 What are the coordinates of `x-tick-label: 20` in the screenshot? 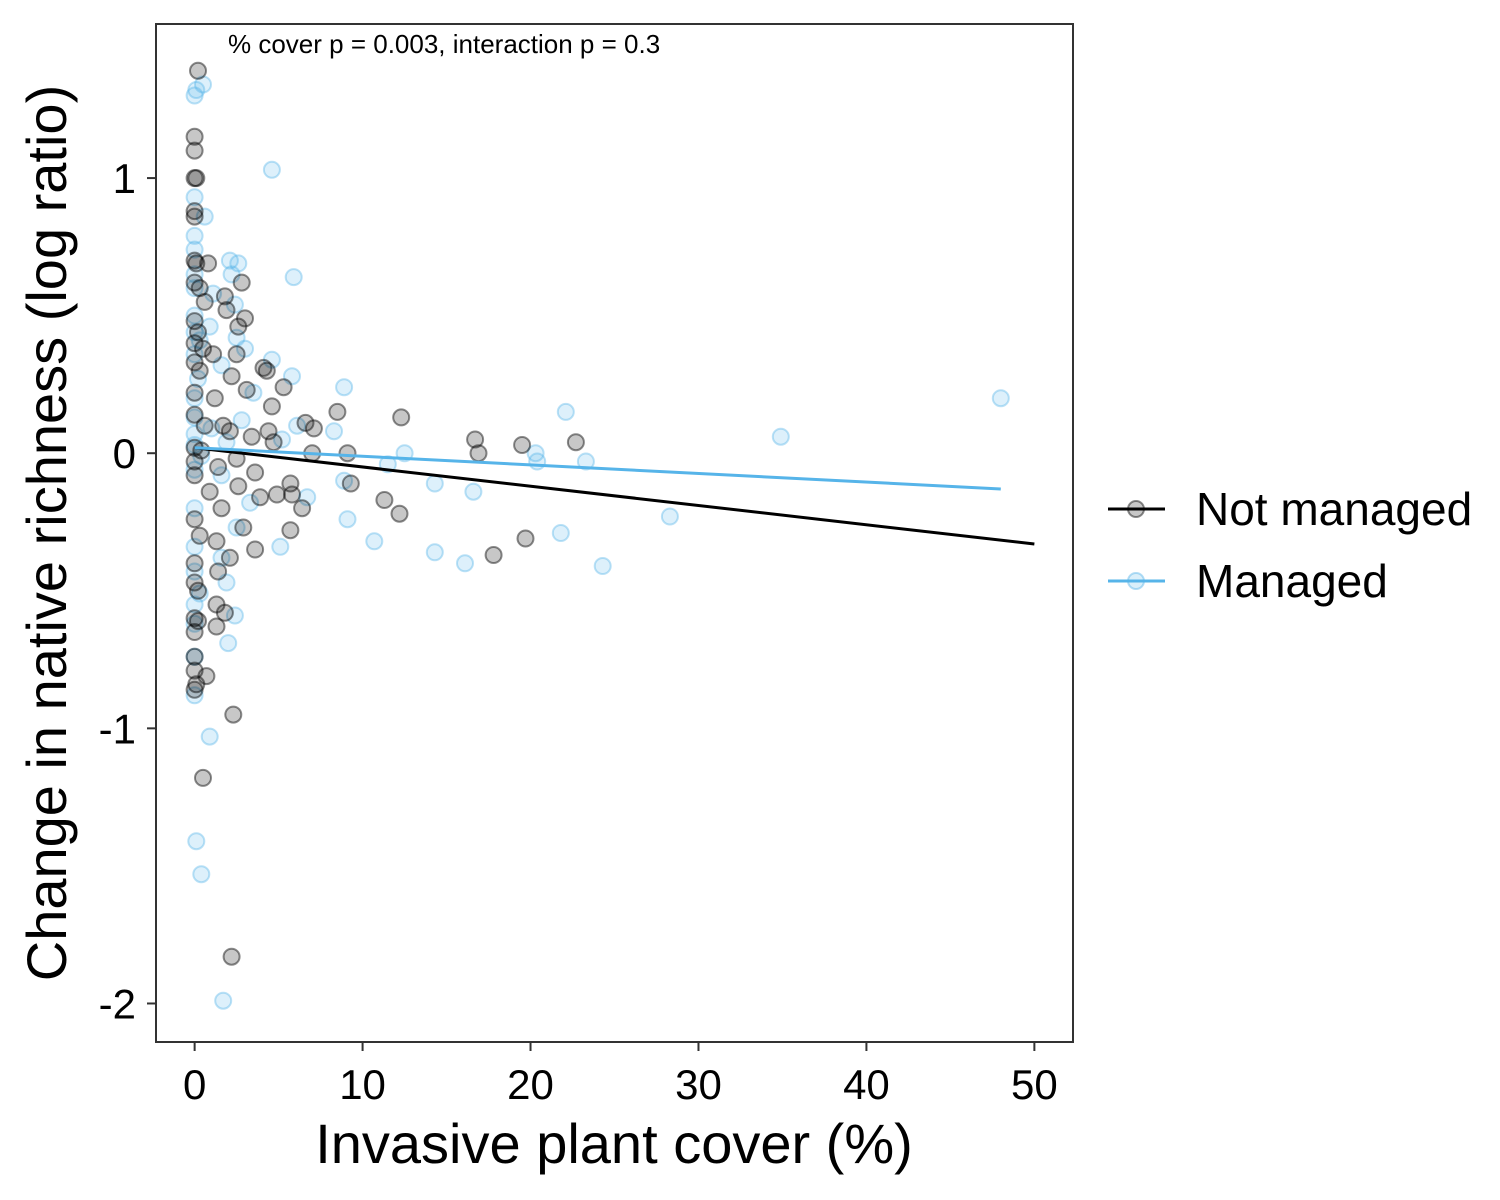 It's located at (530, 1084).